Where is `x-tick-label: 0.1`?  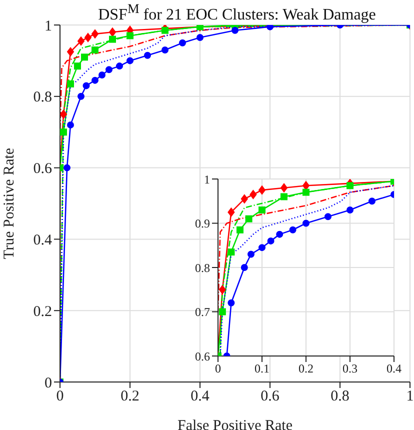 x-tick-label: 0.1 is located at coordinates (262, 369).